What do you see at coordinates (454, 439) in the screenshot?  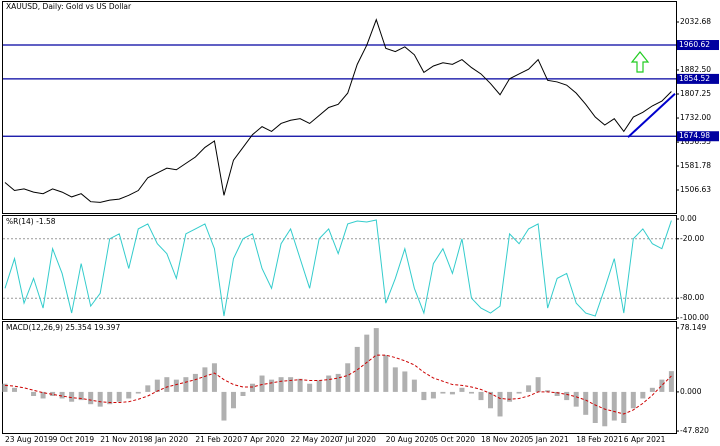 I see `x-tick-label: 5 Oct 2020` at bounding box center [454, 439].